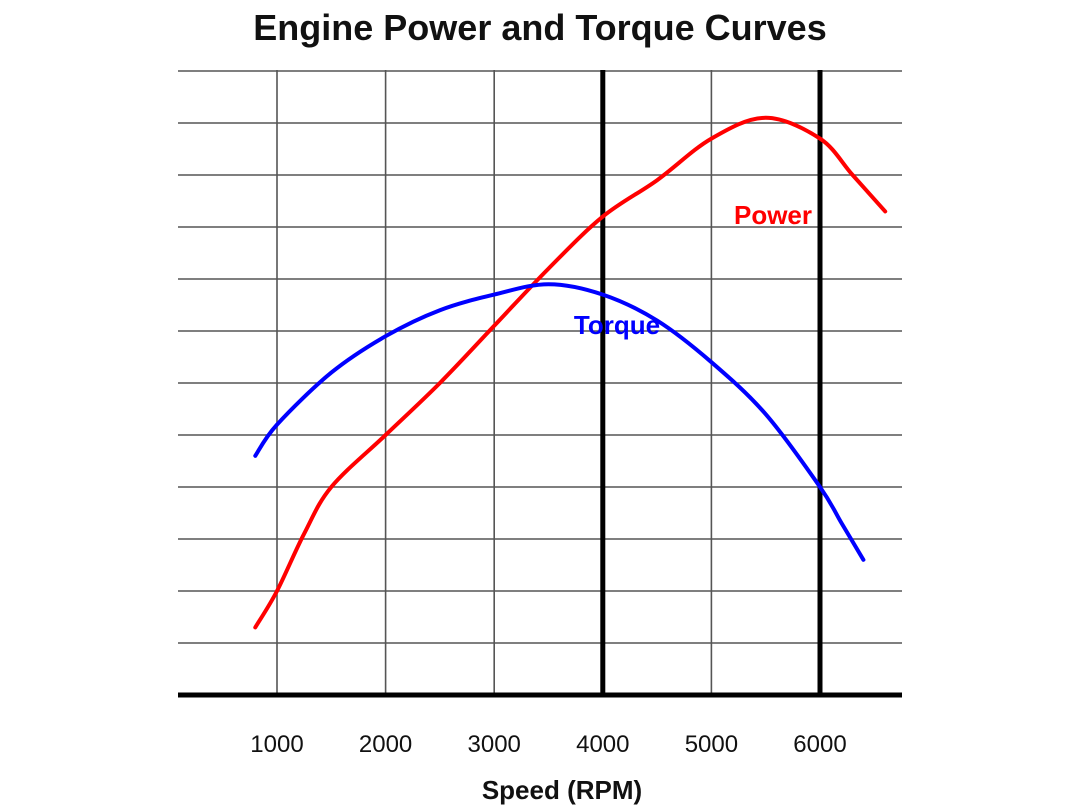 This screenshot has height=810, width=1080. Describe the element at coordinates (693, 270) in the screenshot. I see `series-labels: Power Torque` at that location.